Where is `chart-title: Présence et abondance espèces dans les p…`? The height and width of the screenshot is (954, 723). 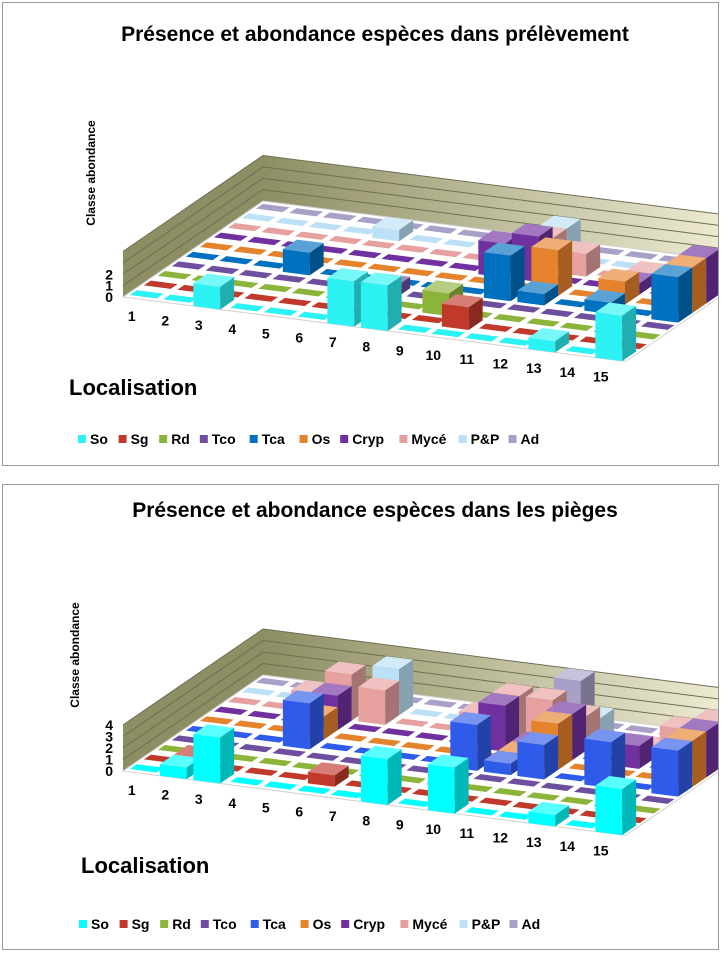
chart-title: Présence et abondance espèces dans les p… is located at coordinates (375, 510).